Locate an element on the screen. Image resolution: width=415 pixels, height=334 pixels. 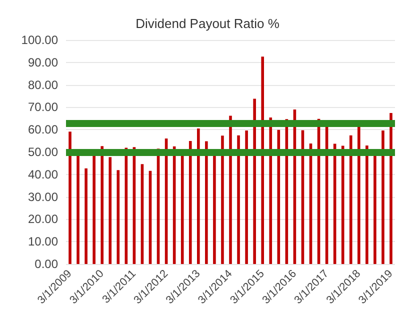
y-tick-label: 70.00 is located at coordinates (43, 107).